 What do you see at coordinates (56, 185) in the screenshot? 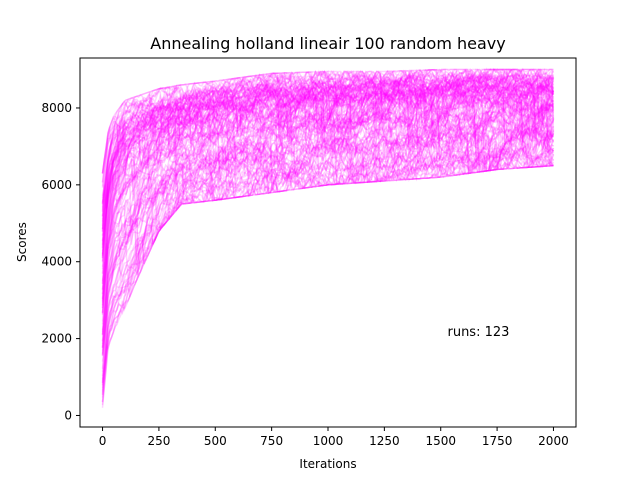
I see `y-tick-label: 6000` at bounding box center [56, 185].